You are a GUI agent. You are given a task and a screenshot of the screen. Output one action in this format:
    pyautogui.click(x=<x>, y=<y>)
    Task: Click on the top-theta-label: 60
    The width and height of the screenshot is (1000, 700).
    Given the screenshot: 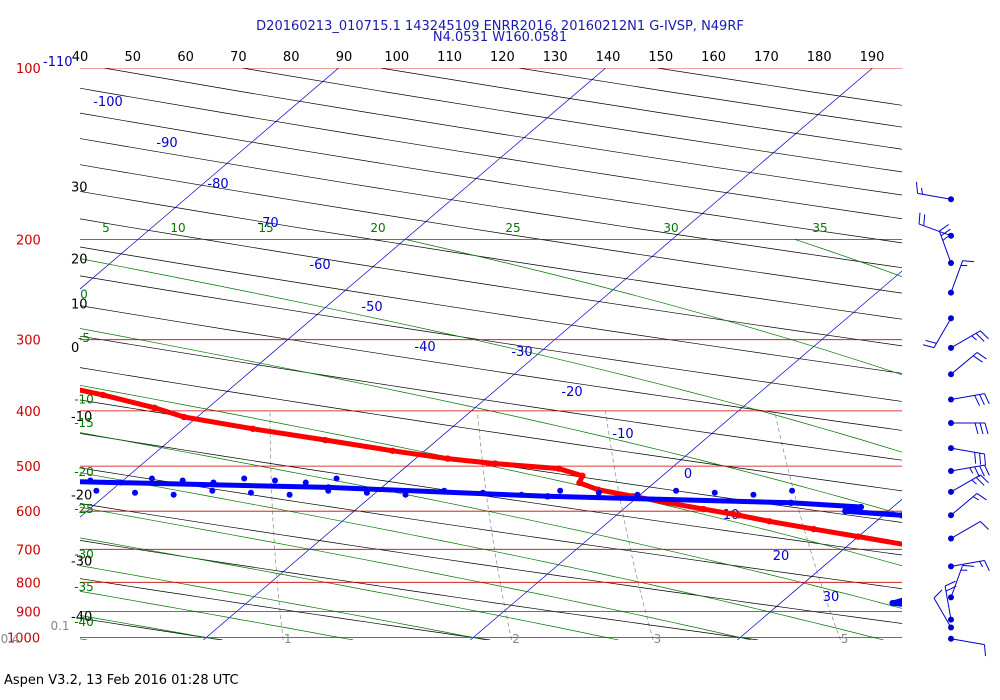 What is the action you would take?
    pyautogui.click(x=185, y=57)
    